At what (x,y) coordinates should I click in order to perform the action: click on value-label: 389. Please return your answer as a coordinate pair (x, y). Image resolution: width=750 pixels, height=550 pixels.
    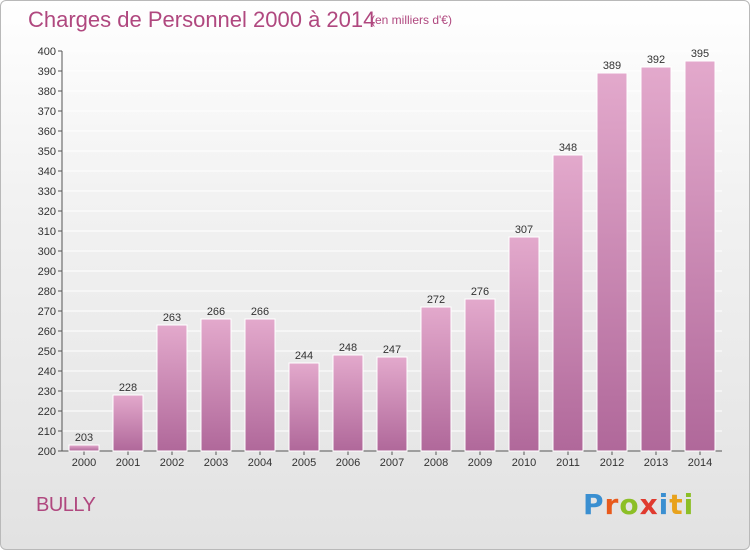
    Looking at the image, I should click on (612, 66).